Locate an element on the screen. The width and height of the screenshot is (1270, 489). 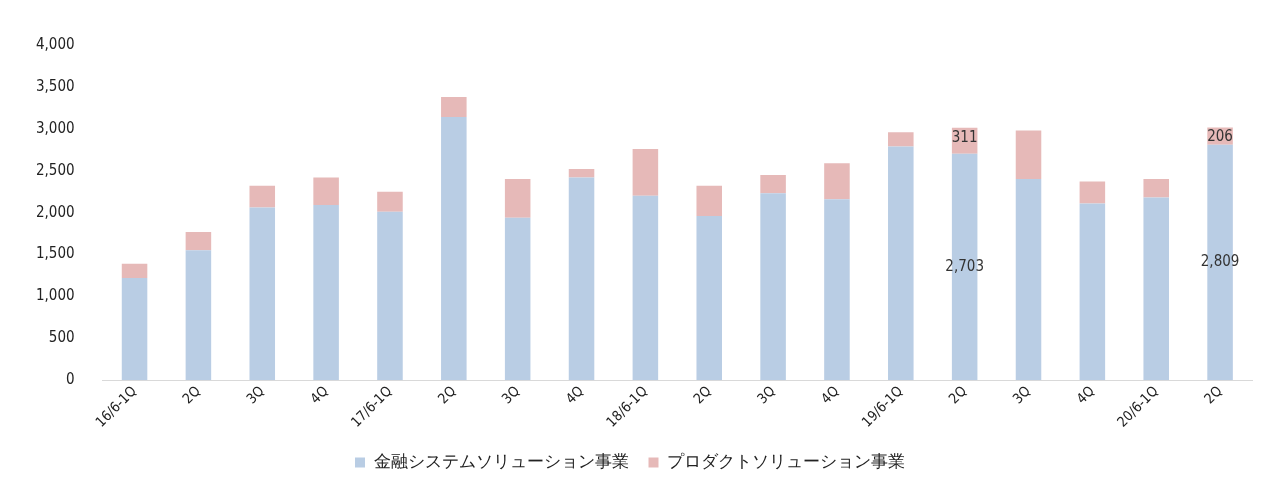
legend-label: 金融システムソリューション事業 is located at coordinates (501, 460).